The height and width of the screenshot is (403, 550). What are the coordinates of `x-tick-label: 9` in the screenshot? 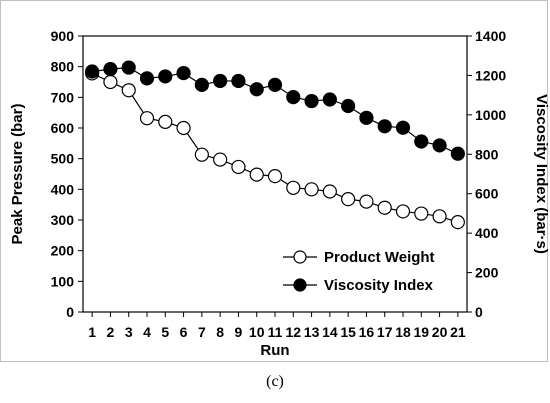 It's located at (239, 332).